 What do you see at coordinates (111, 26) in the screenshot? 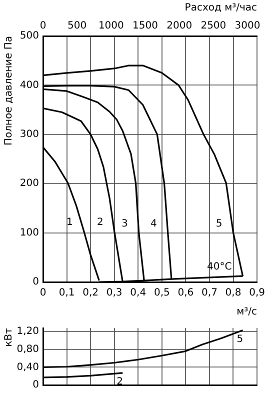
I see `x2-tick-label: 1000` at bounding box center [111, 26].